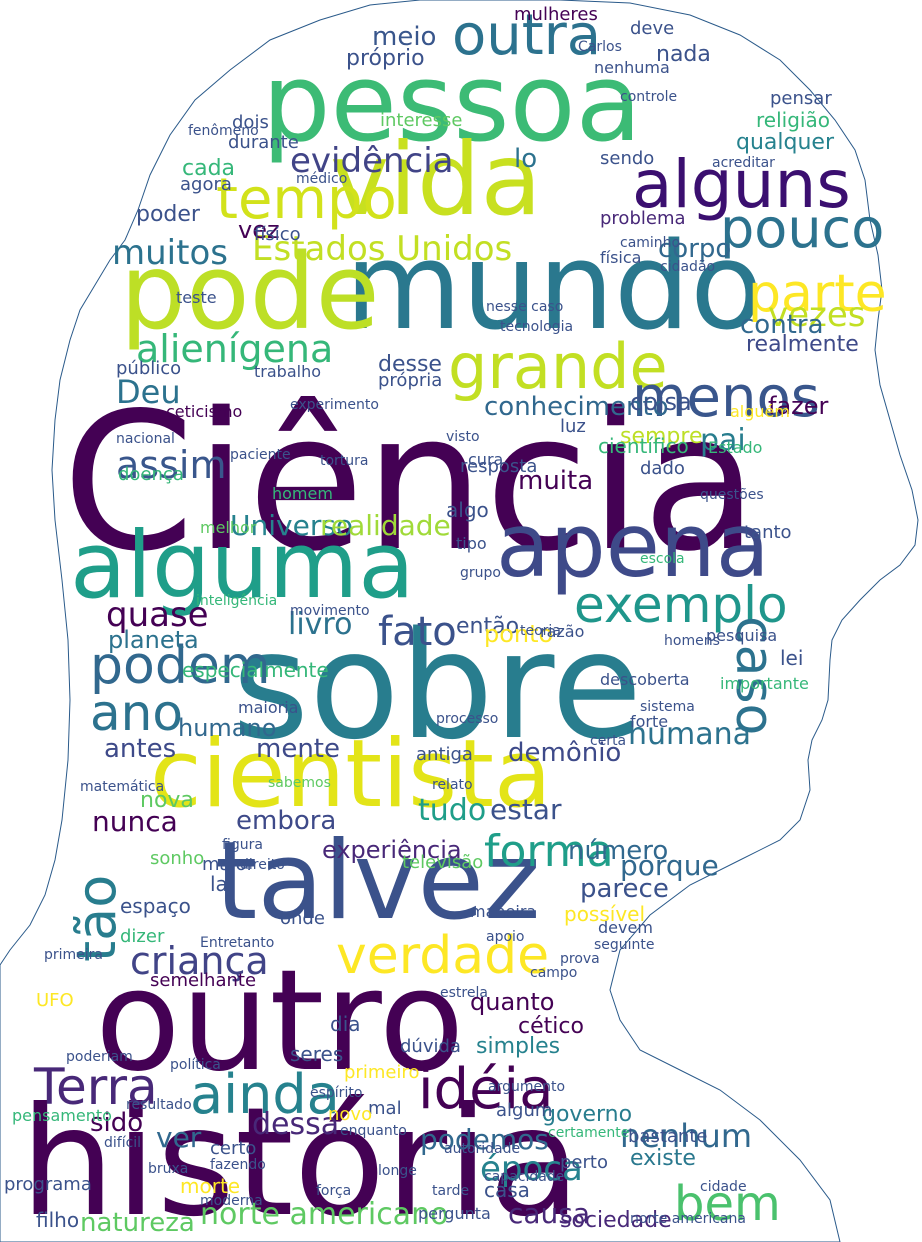  I want to click on word-movimento: movimento, so click(330, 611).